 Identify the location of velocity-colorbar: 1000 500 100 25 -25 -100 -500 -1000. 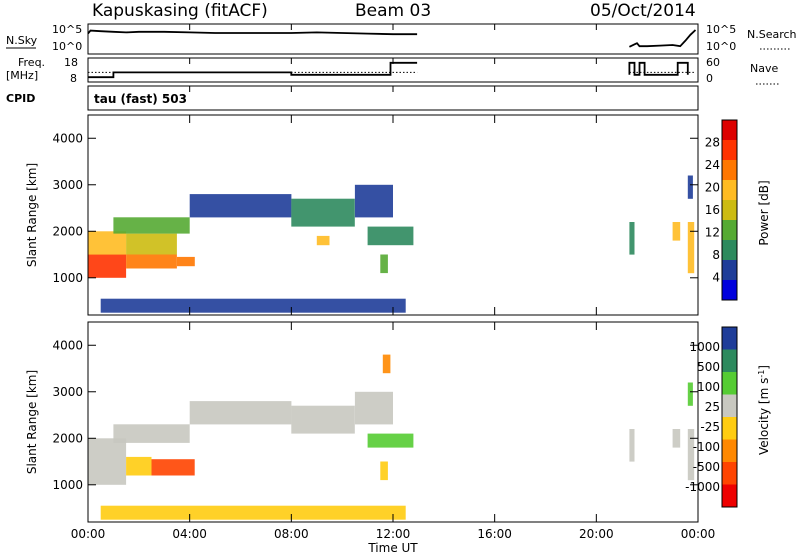
(711, 417).